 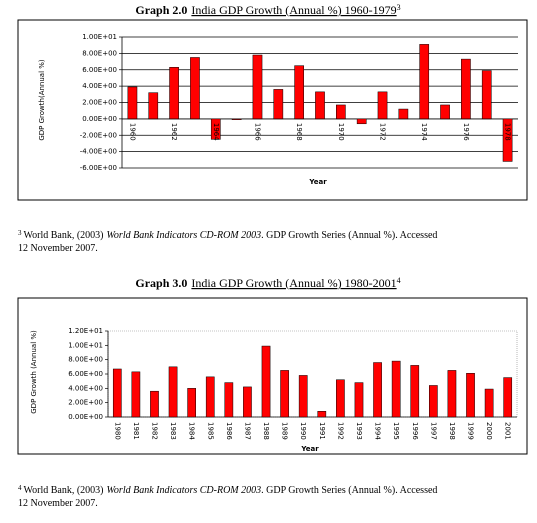 I want to click on x-tick-label: 1992, so click(x=340, y=431).